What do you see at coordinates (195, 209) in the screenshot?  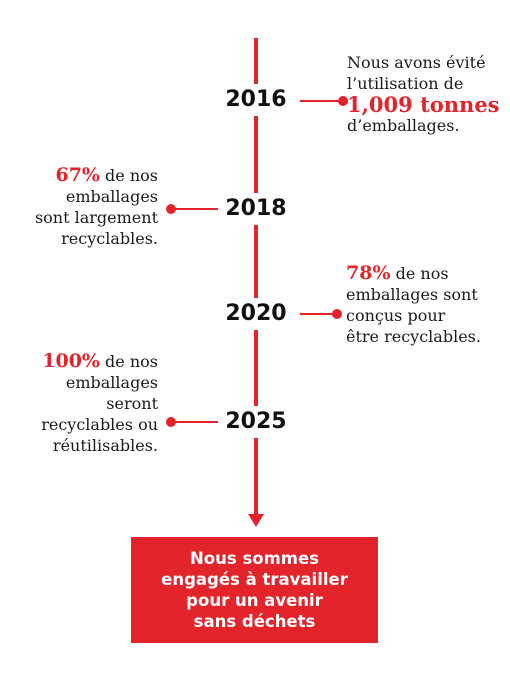 I see `connector-2018` at bounding box center [195, 209].